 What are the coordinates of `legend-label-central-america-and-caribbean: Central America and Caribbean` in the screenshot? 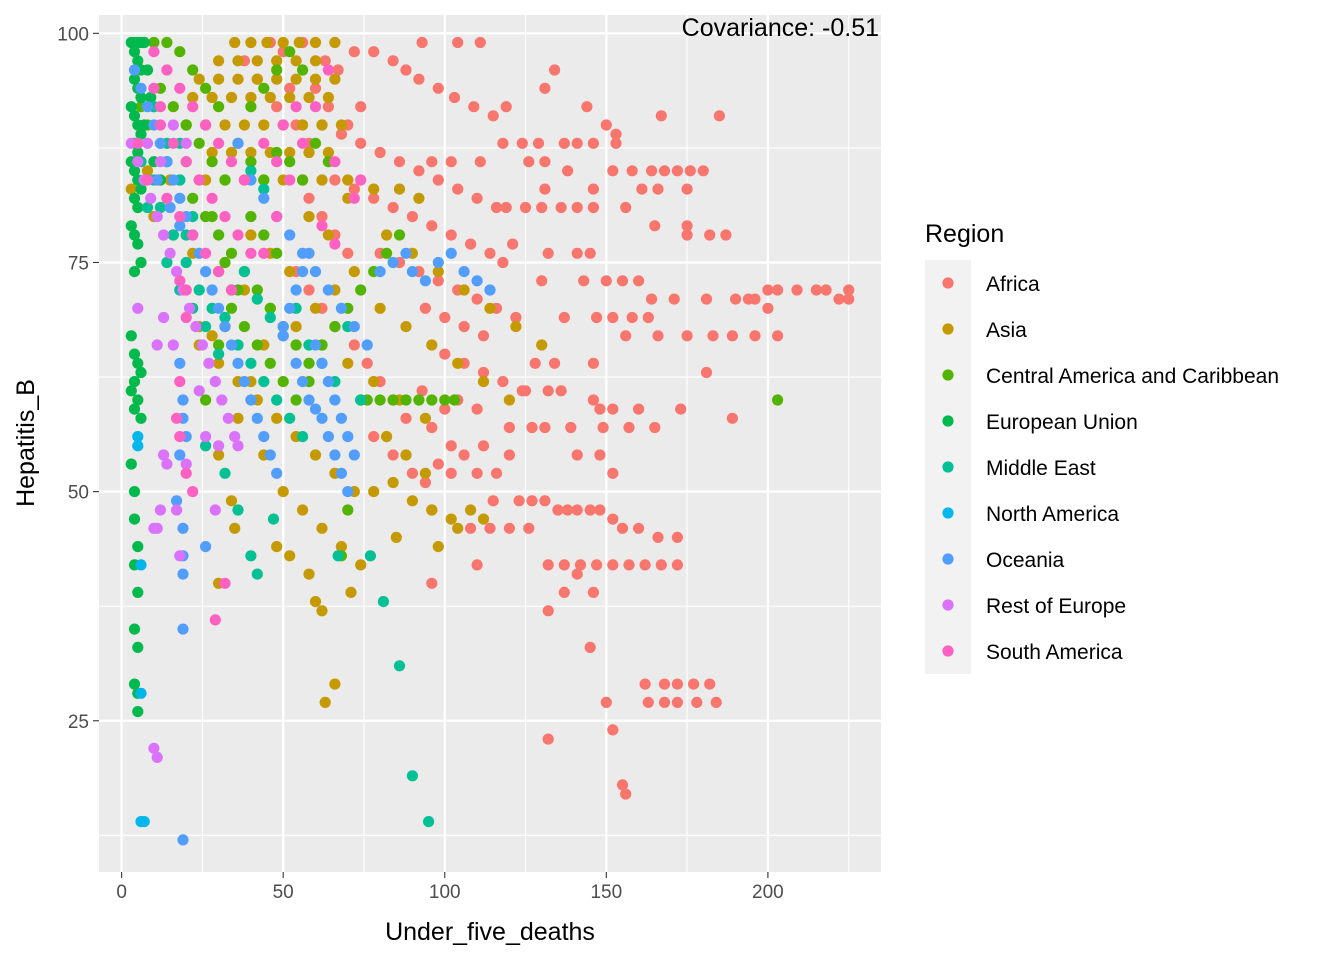 It's located at (1132, 376).